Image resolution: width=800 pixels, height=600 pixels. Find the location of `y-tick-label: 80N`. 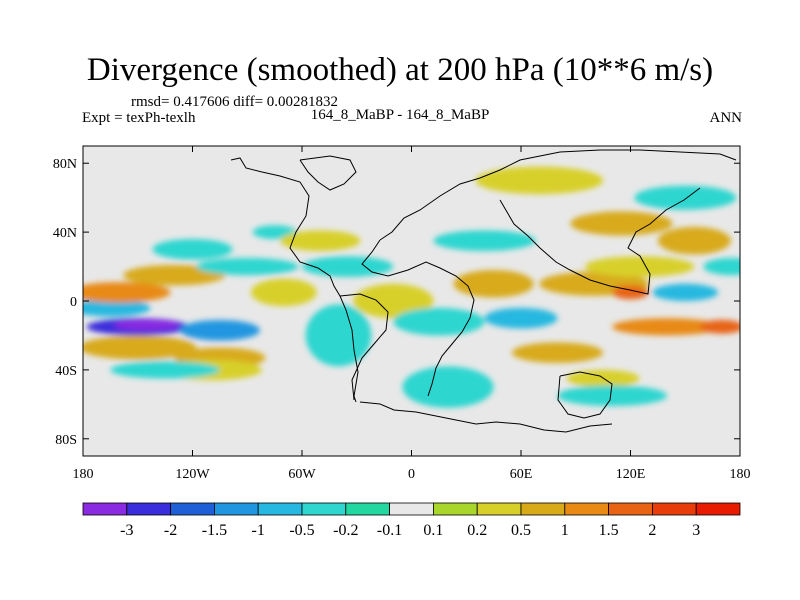

y-tick-label: 80N is located at coordinates (65, 164).